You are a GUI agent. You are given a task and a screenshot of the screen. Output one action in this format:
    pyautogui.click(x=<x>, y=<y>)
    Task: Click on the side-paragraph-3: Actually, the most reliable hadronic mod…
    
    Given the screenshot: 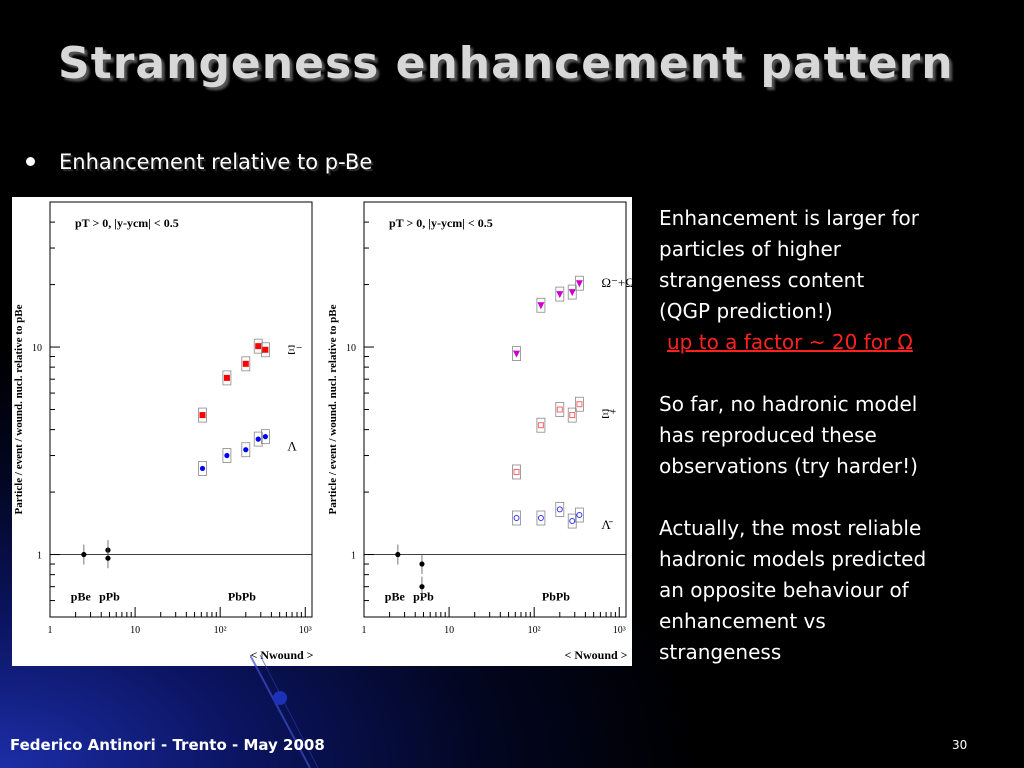 What is the action you would take?
    pyautogui.click(x=834, y=590)
    